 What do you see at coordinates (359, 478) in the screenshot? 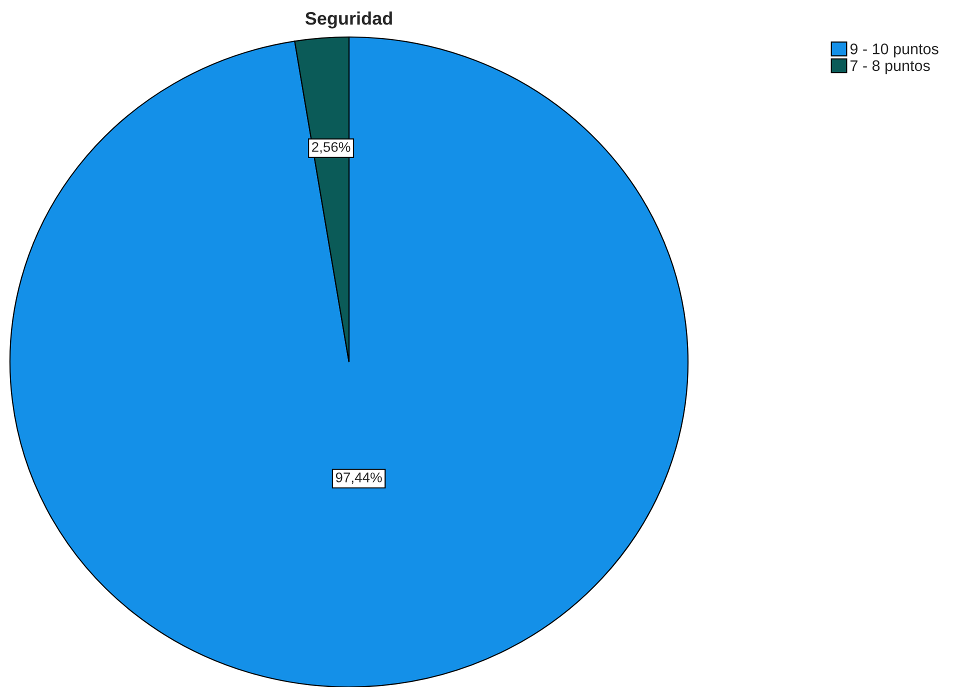
I see `data-label: 97,44%` at bounding box center [359, 478].